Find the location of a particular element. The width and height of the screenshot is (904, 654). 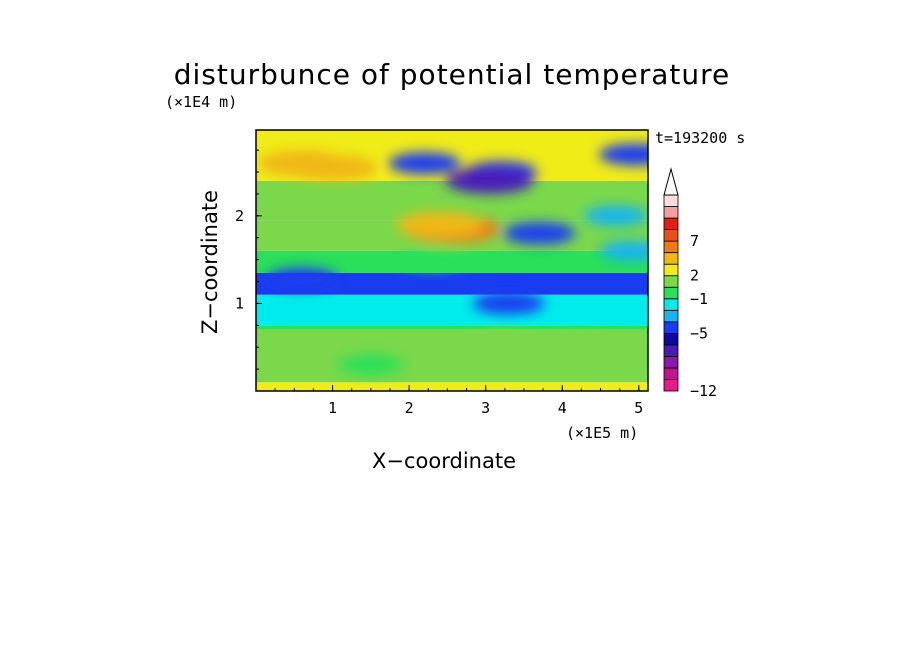

colorbar-label: −5 is located at coordinates (699, 333).